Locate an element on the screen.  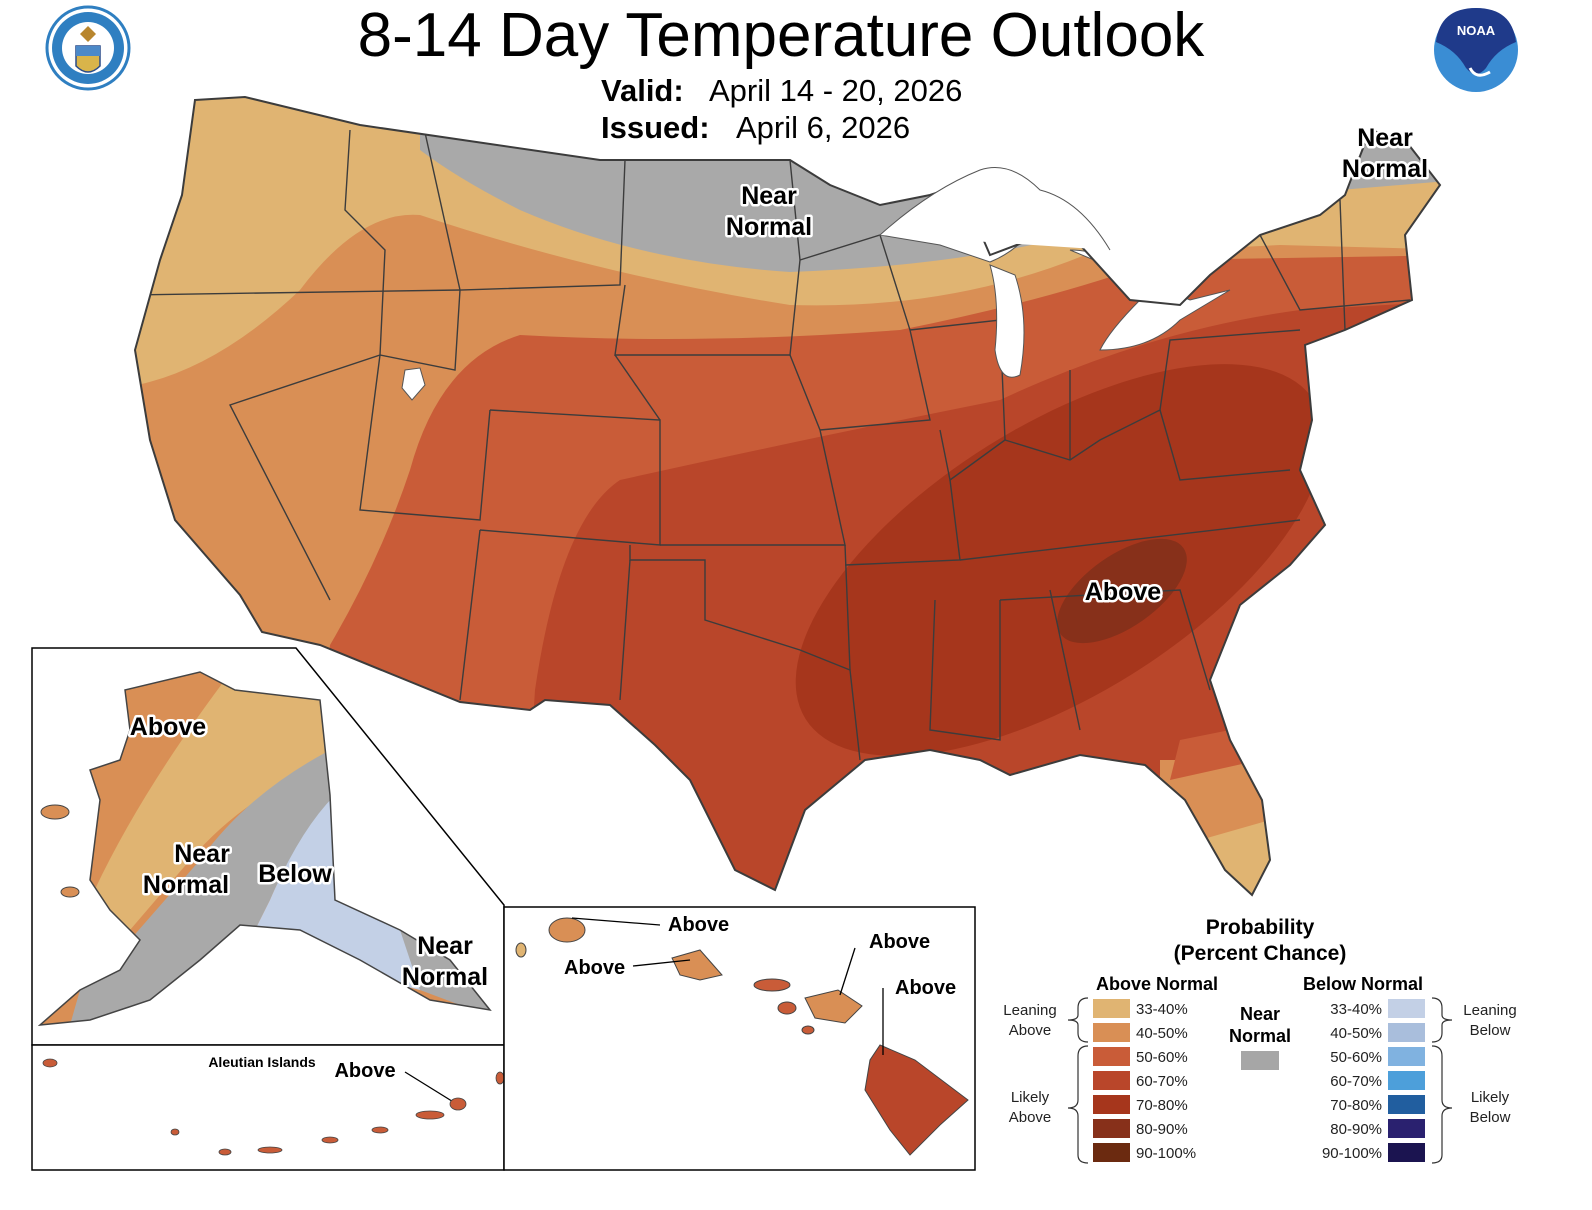
legend-below-range-5: 80-90% is located at coordinates (1356, 1129).